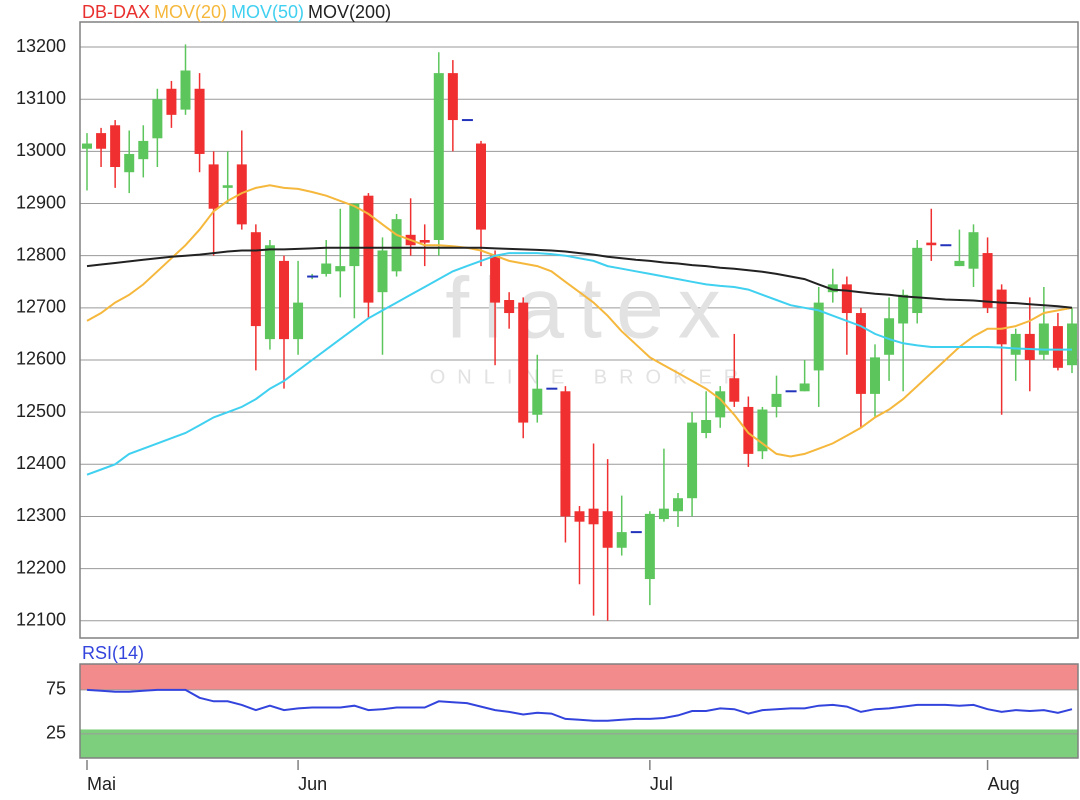 The height and width of the screenshot is (800, 1080). Describe the element at coordinates (1004, 784) in the screenshot. I see `x-tick-label: Aug` at that location.